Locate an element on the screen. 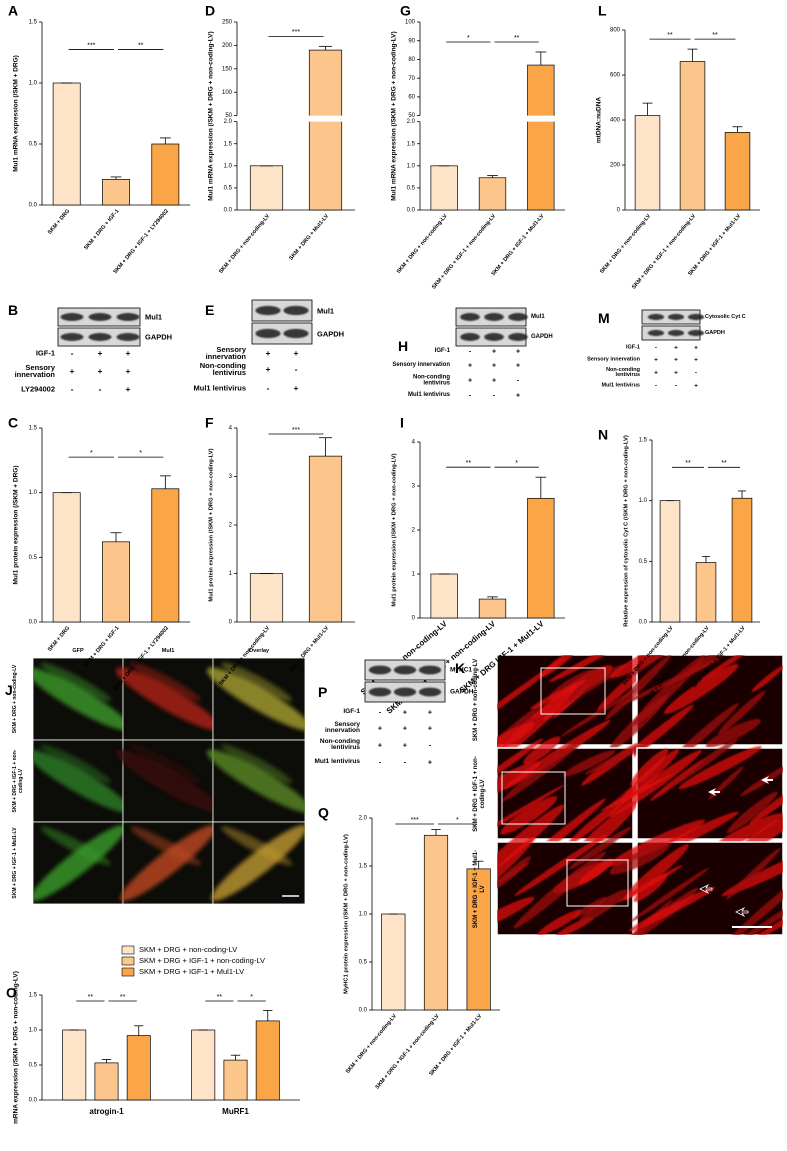  y-tick-label: 100 is located at coordinates (410, 23).